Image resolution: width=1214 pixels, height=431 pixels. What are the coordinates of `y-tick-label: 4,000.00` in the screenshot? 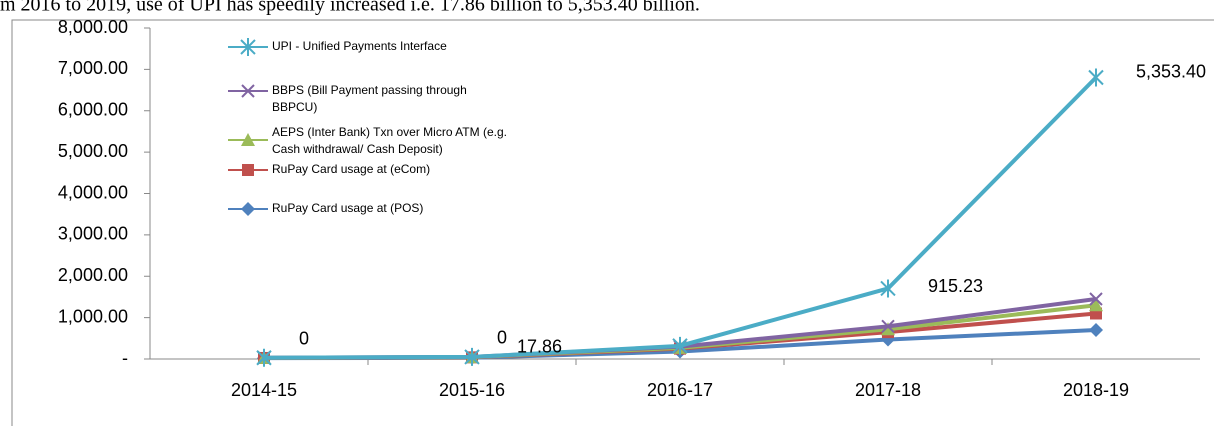 It's located at (93, 192).